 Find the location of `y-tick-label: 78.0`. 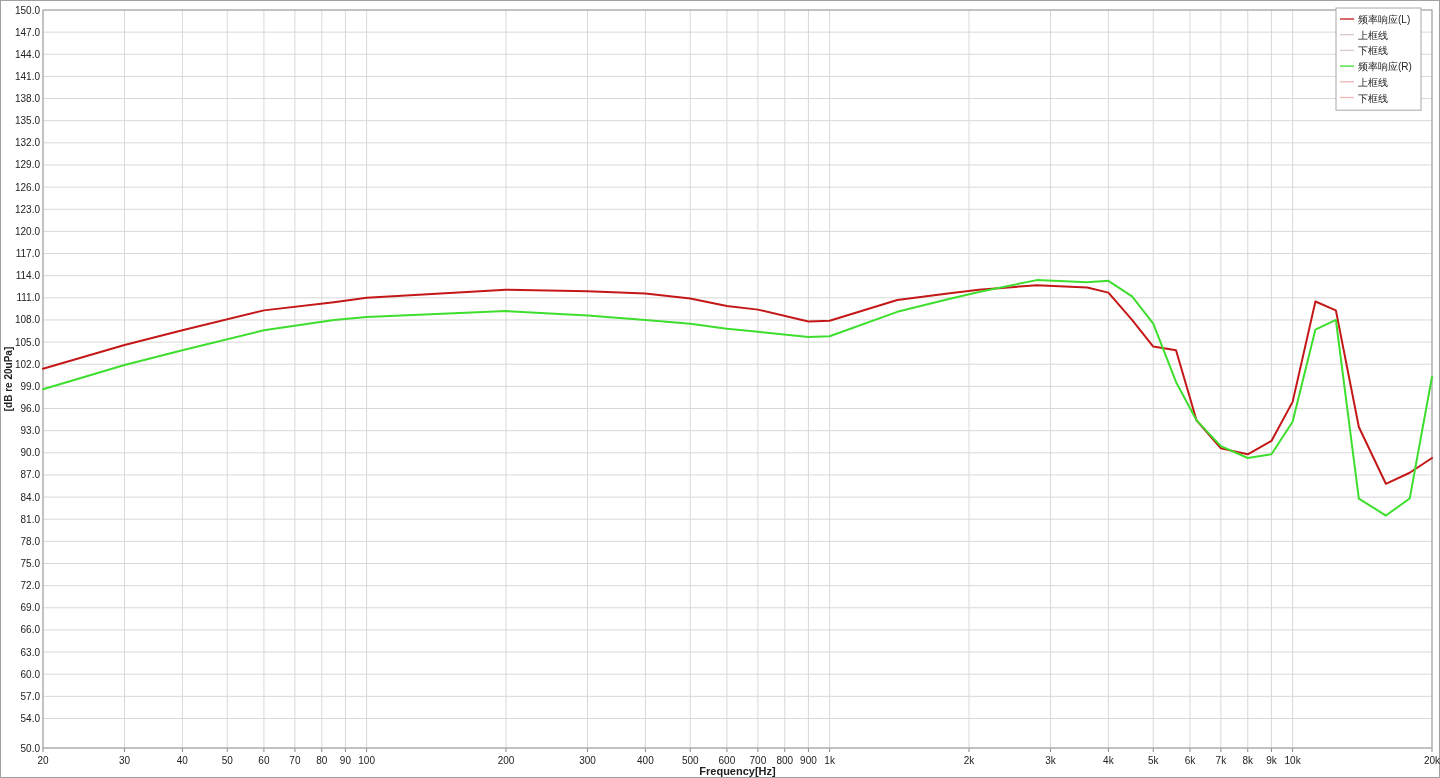

y-tick-label: 78.0 is located at coordinates (30, 541).